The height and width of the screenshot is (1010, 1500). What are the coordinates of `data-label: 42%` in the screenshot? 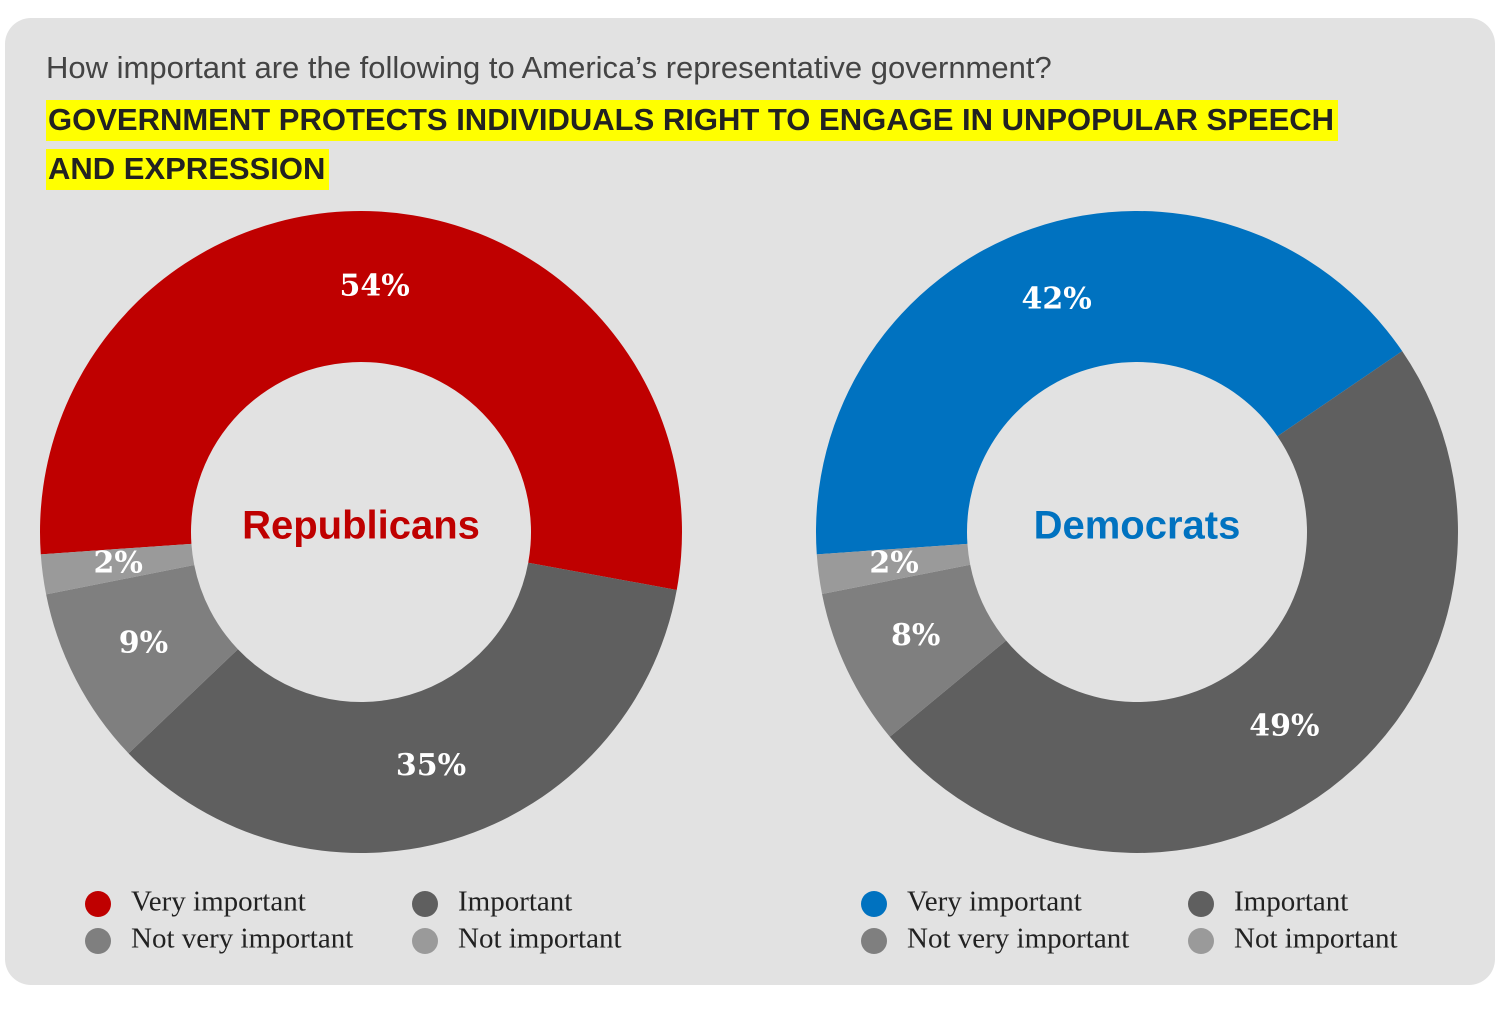 It's located at (1057, 299).